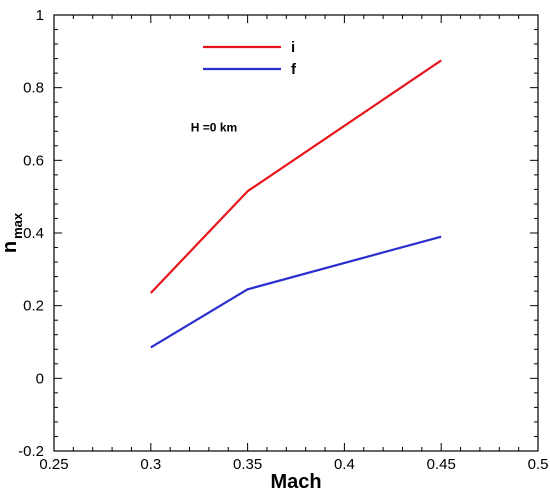 The width and height of the screenshot is (550, 494). I want to click on annotations: H =0 km, so click(214, 127).